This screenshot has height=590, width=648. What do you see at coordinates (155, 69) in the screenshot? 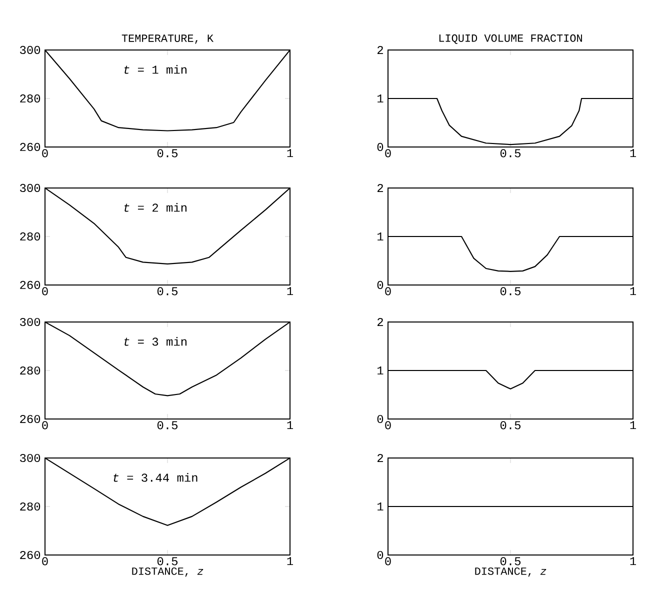
I see `annotation: t = 1 min` at bounding box center [155, 69].